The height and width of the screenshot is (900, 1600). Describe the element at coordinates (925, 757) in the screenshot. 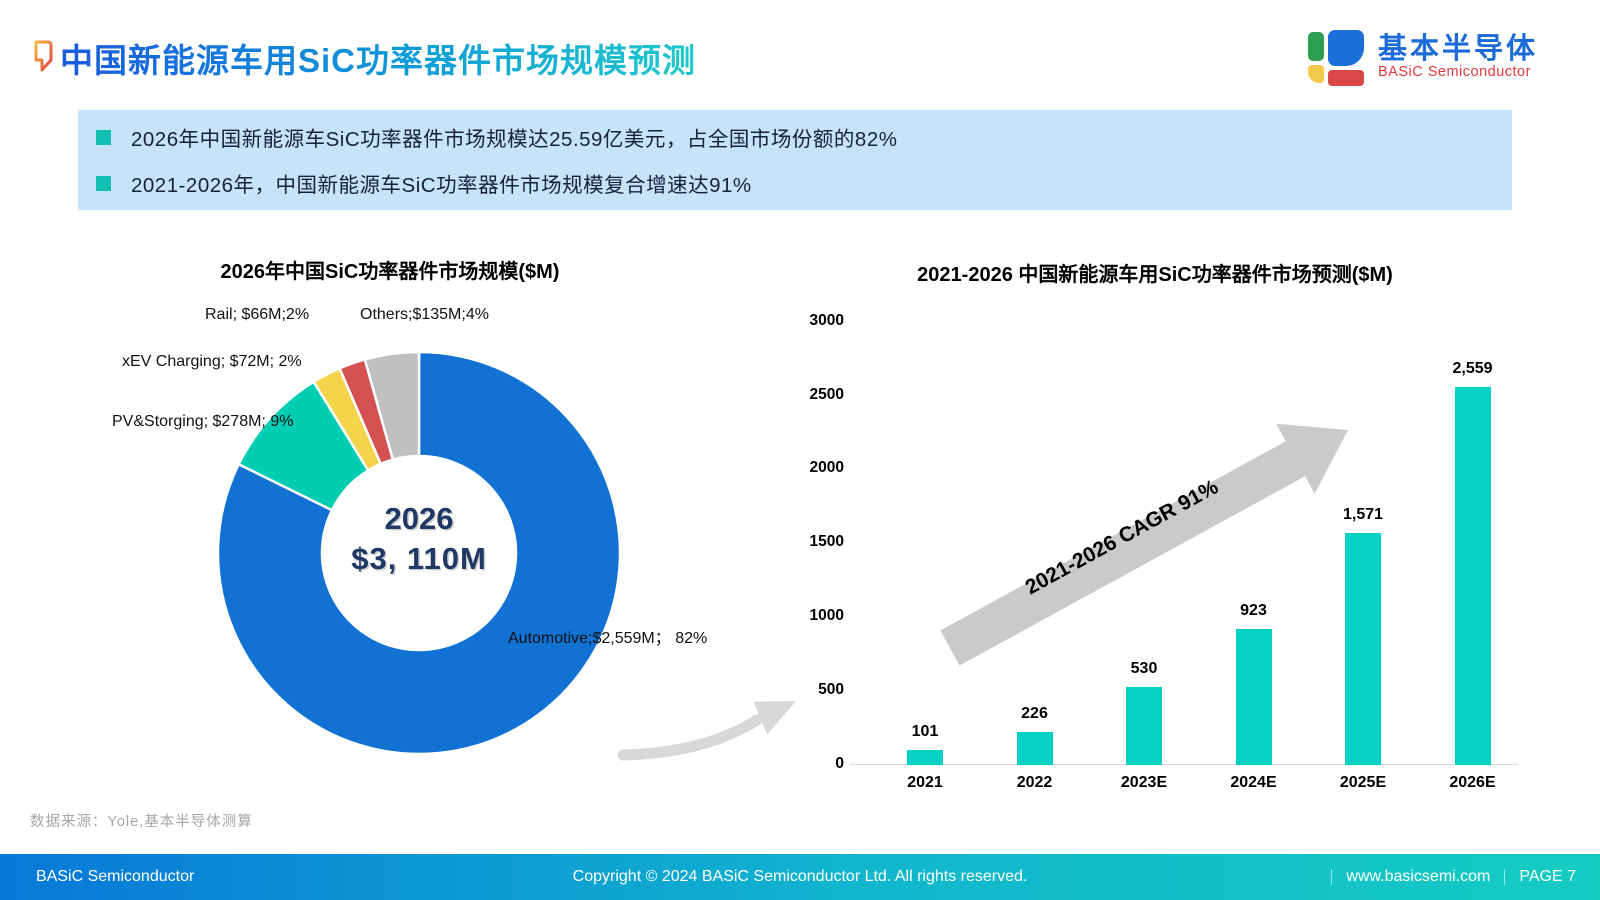

I see `bar-2021` at that location.